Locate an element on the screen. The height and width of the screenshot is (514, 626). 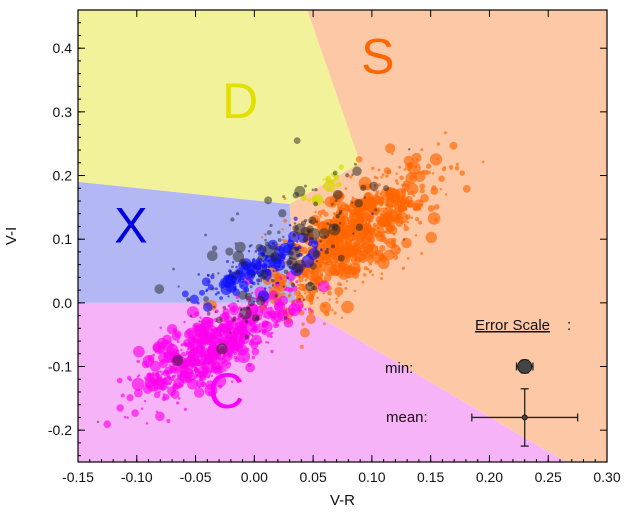
y-tick-label: -0.2 is located at coordinates (60, 430).